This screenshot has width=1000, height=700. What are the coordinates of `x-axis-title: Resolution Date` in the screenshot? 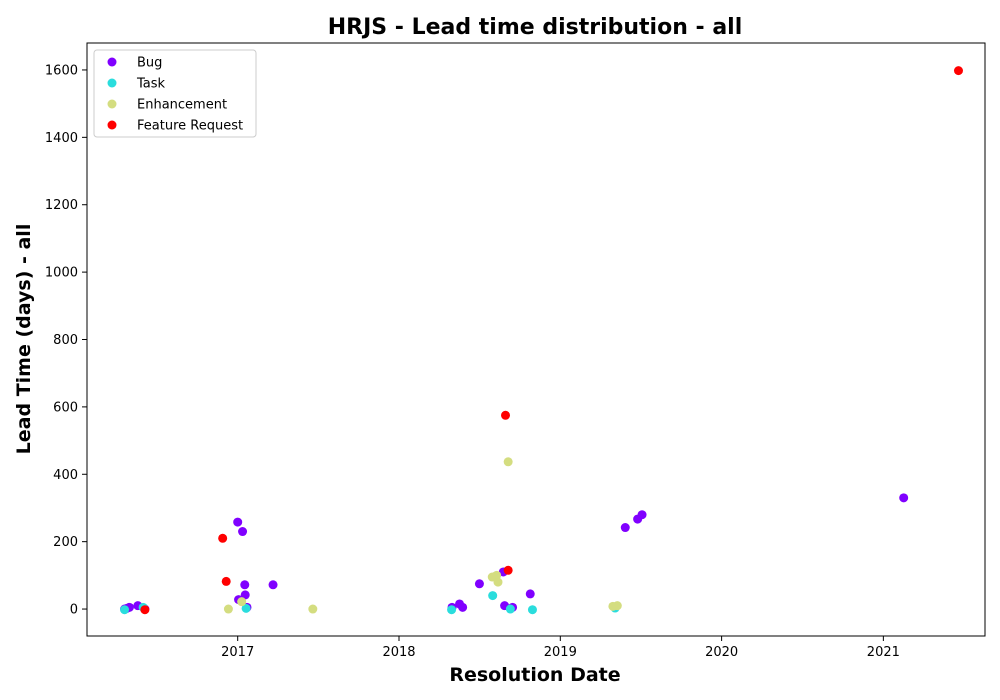 It's located at (534, 675).